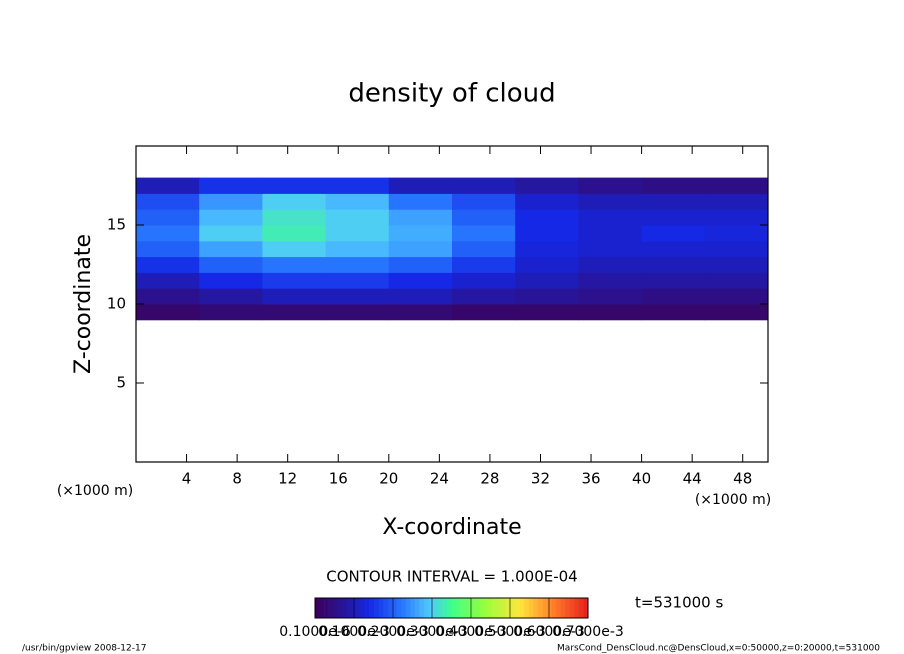 Image resolution: width=904 pixels, height=654 pixels. What do you see at coordinates (590, 479) in the screenshot?
I see `x-tick-label: 36` at bounding box center [590, 479].